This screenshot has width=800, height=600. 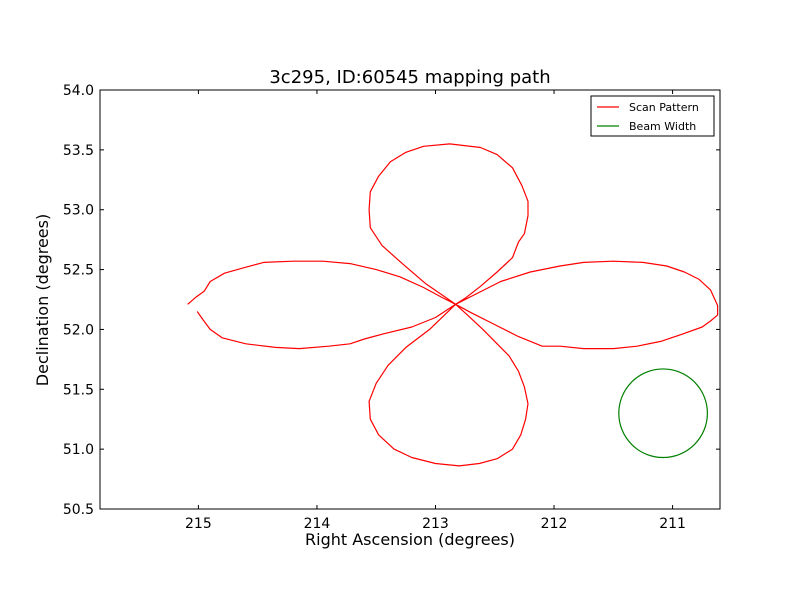 I want to click on y-tick-label: 53.0, so click(x=78, y=211).